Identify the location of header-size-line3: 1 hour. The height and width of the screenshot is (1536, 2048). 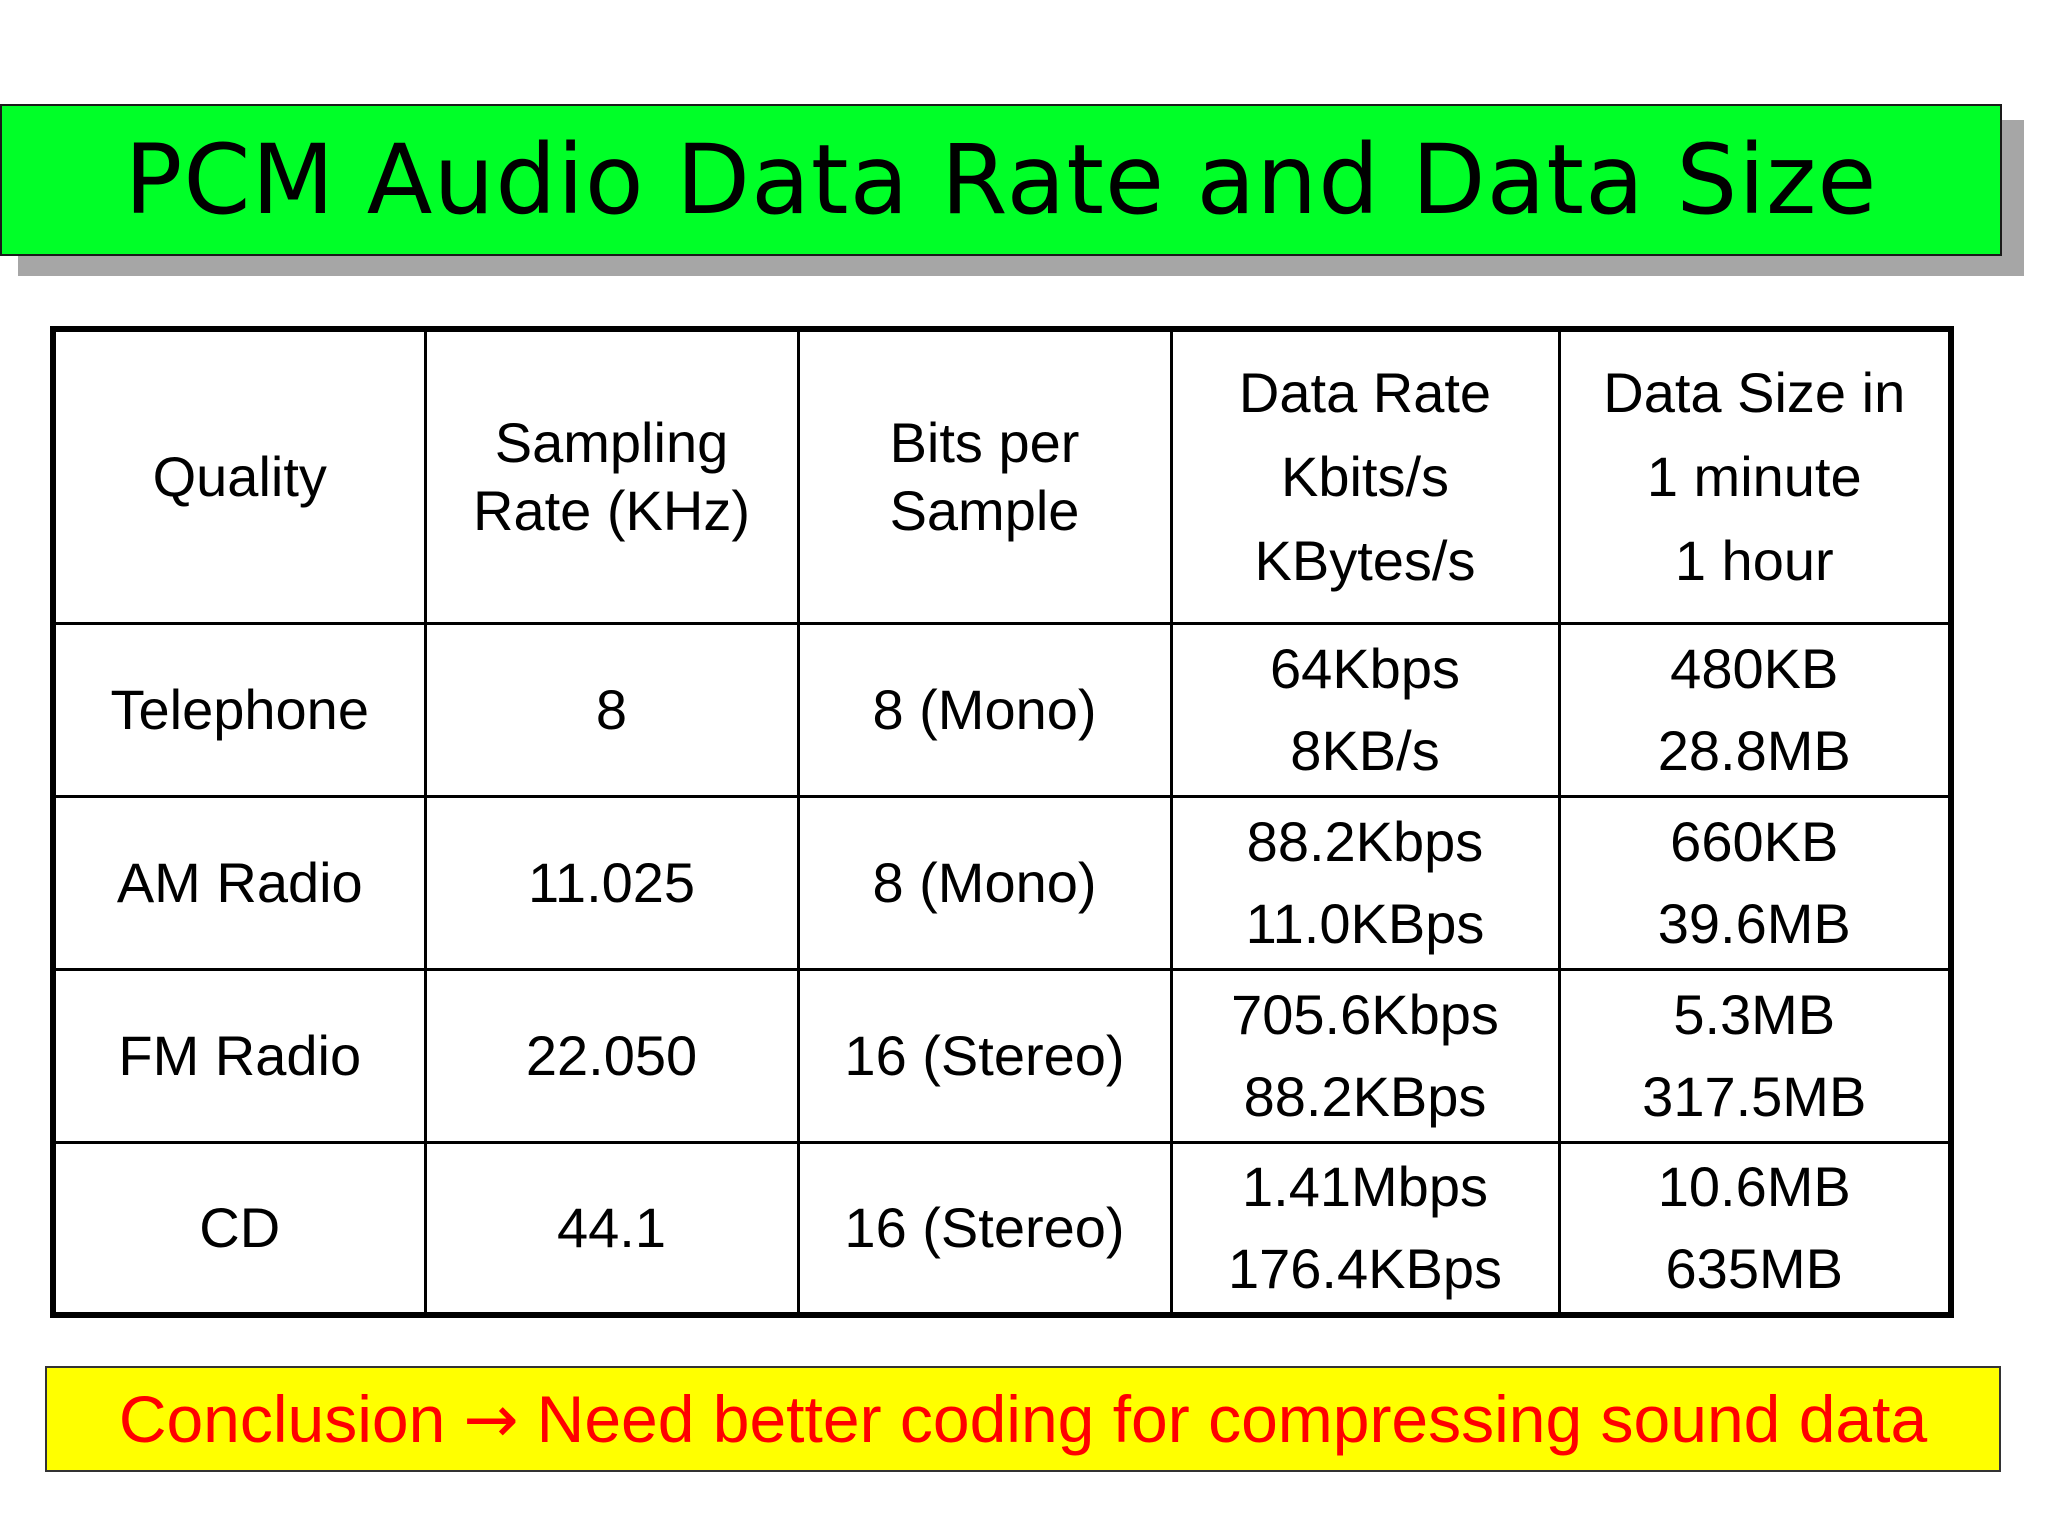
(1754, 560).